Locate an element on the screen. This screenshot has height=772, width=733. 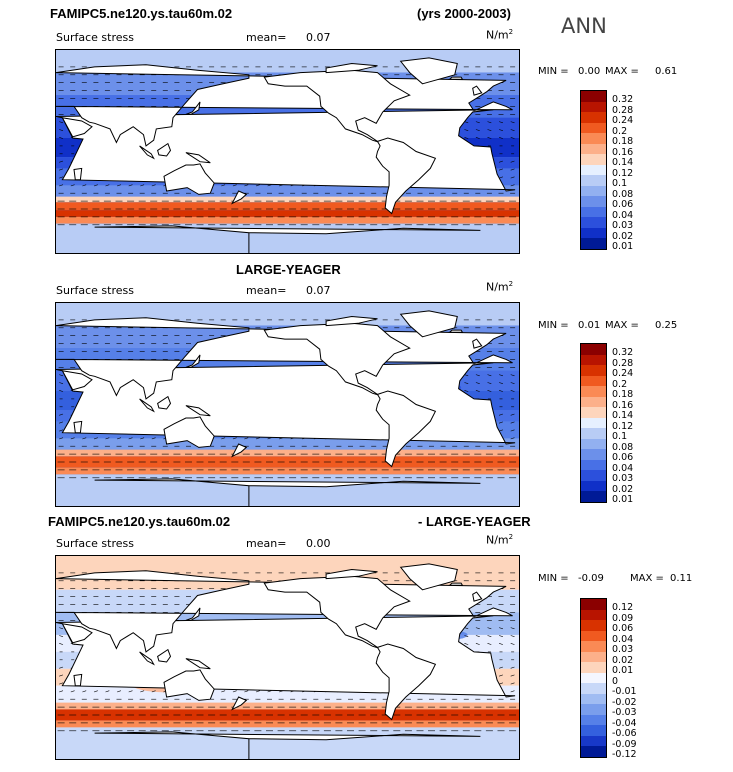
panel3-variable: Surface stress is located at coordinates (95, 543).